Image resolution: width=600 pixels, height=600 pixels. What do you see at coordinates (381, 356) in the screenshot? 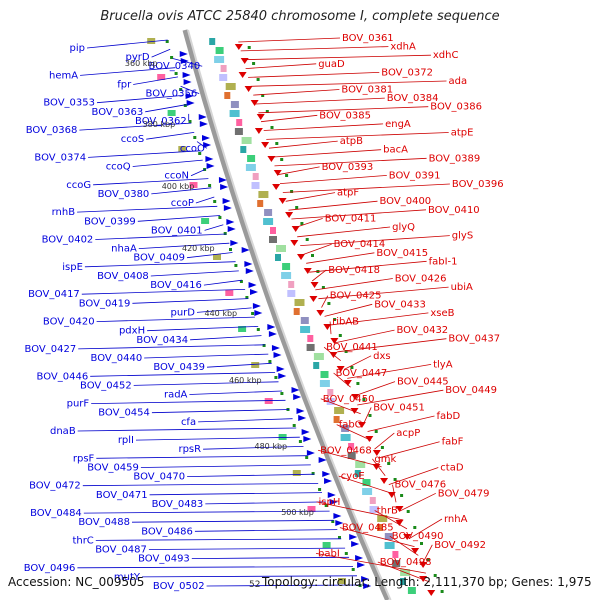
I see `gene-label-dxs: dxs` at bounding box center [381, 356].